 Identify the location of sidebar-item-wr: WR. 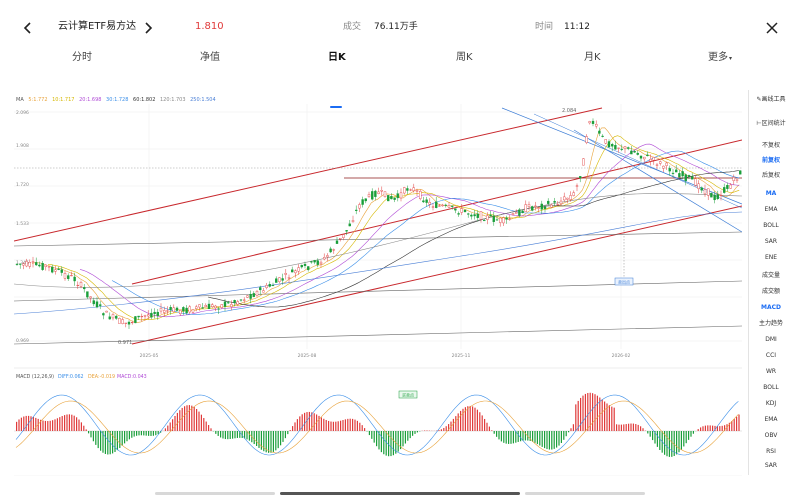
(771, 371).